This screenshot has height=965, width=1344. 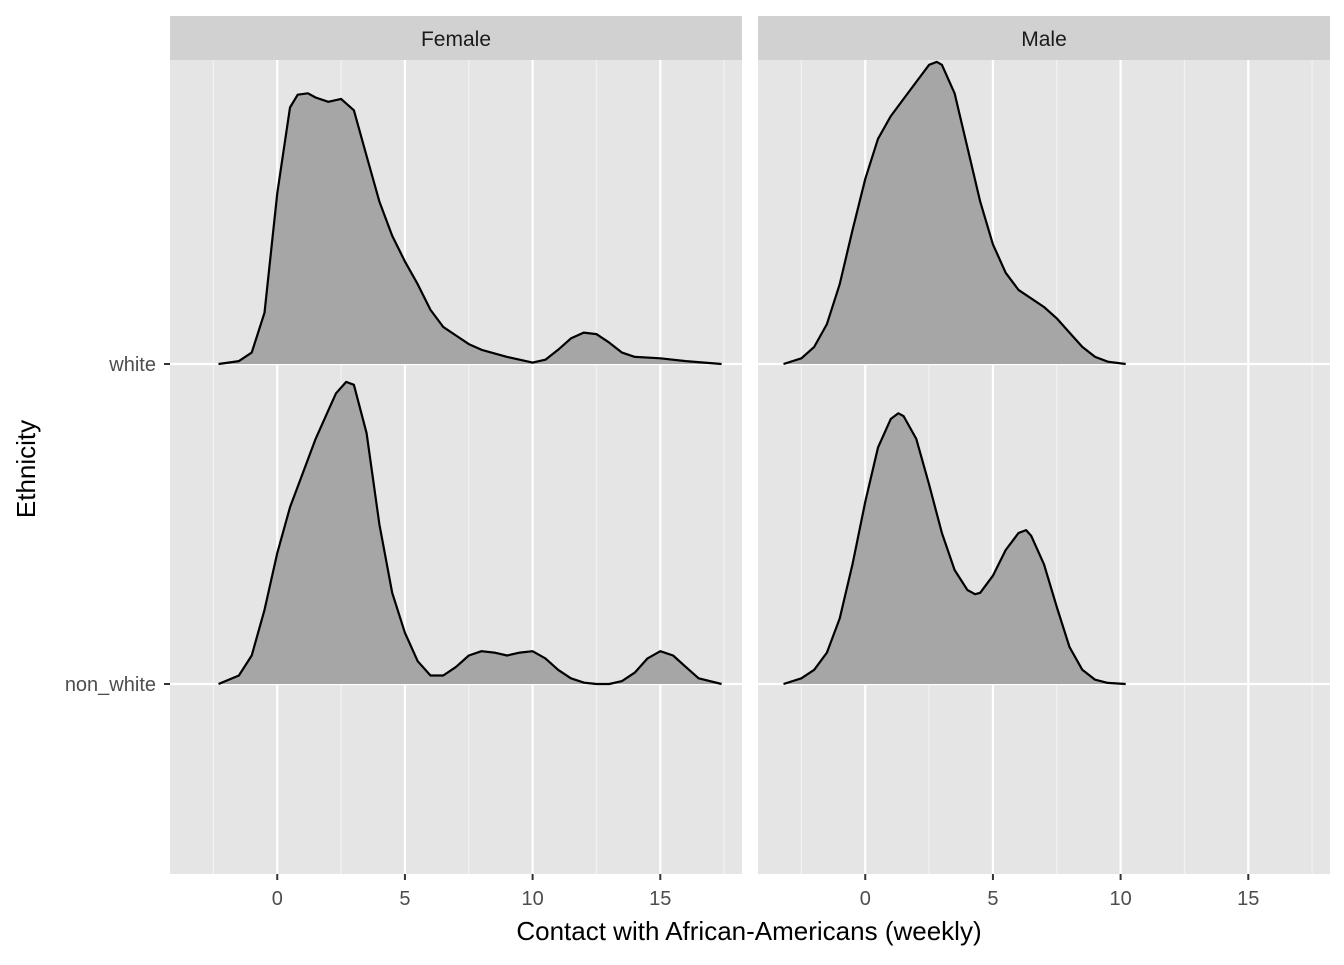 I want to click on facet-strip-label: Male, so click(x=1044, y=39).